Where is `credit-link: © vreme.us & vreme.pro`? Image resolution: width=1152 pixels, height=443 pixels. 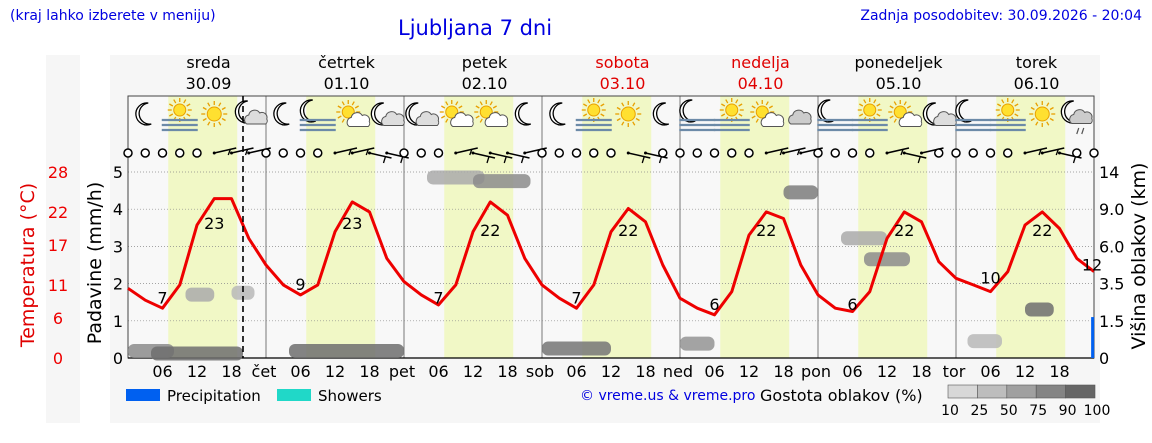 credit-link: © vreme.us & vreme.pro is located at coordinates (668, 396).